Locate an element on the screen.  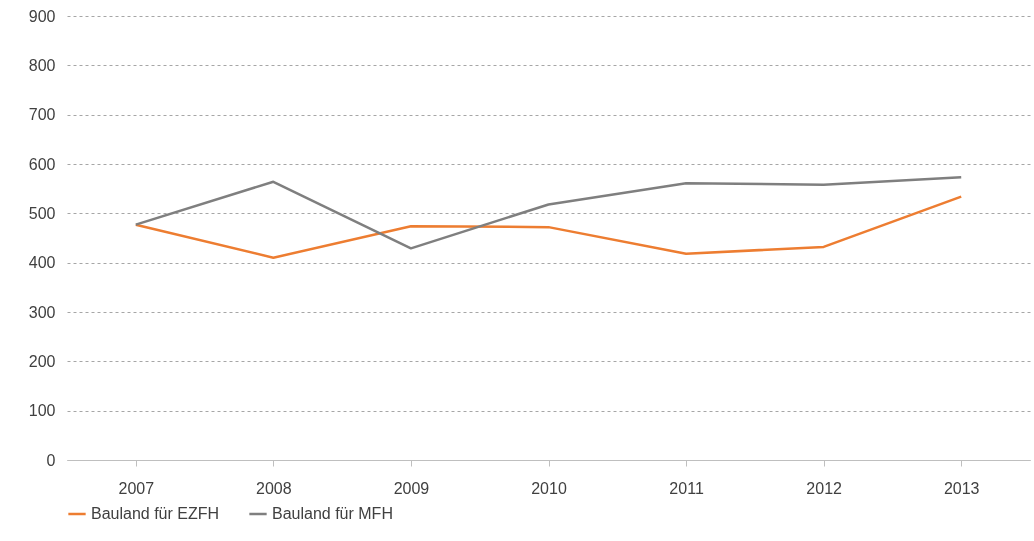
y-tick-label: 0 is located at coordinates (51, 460).